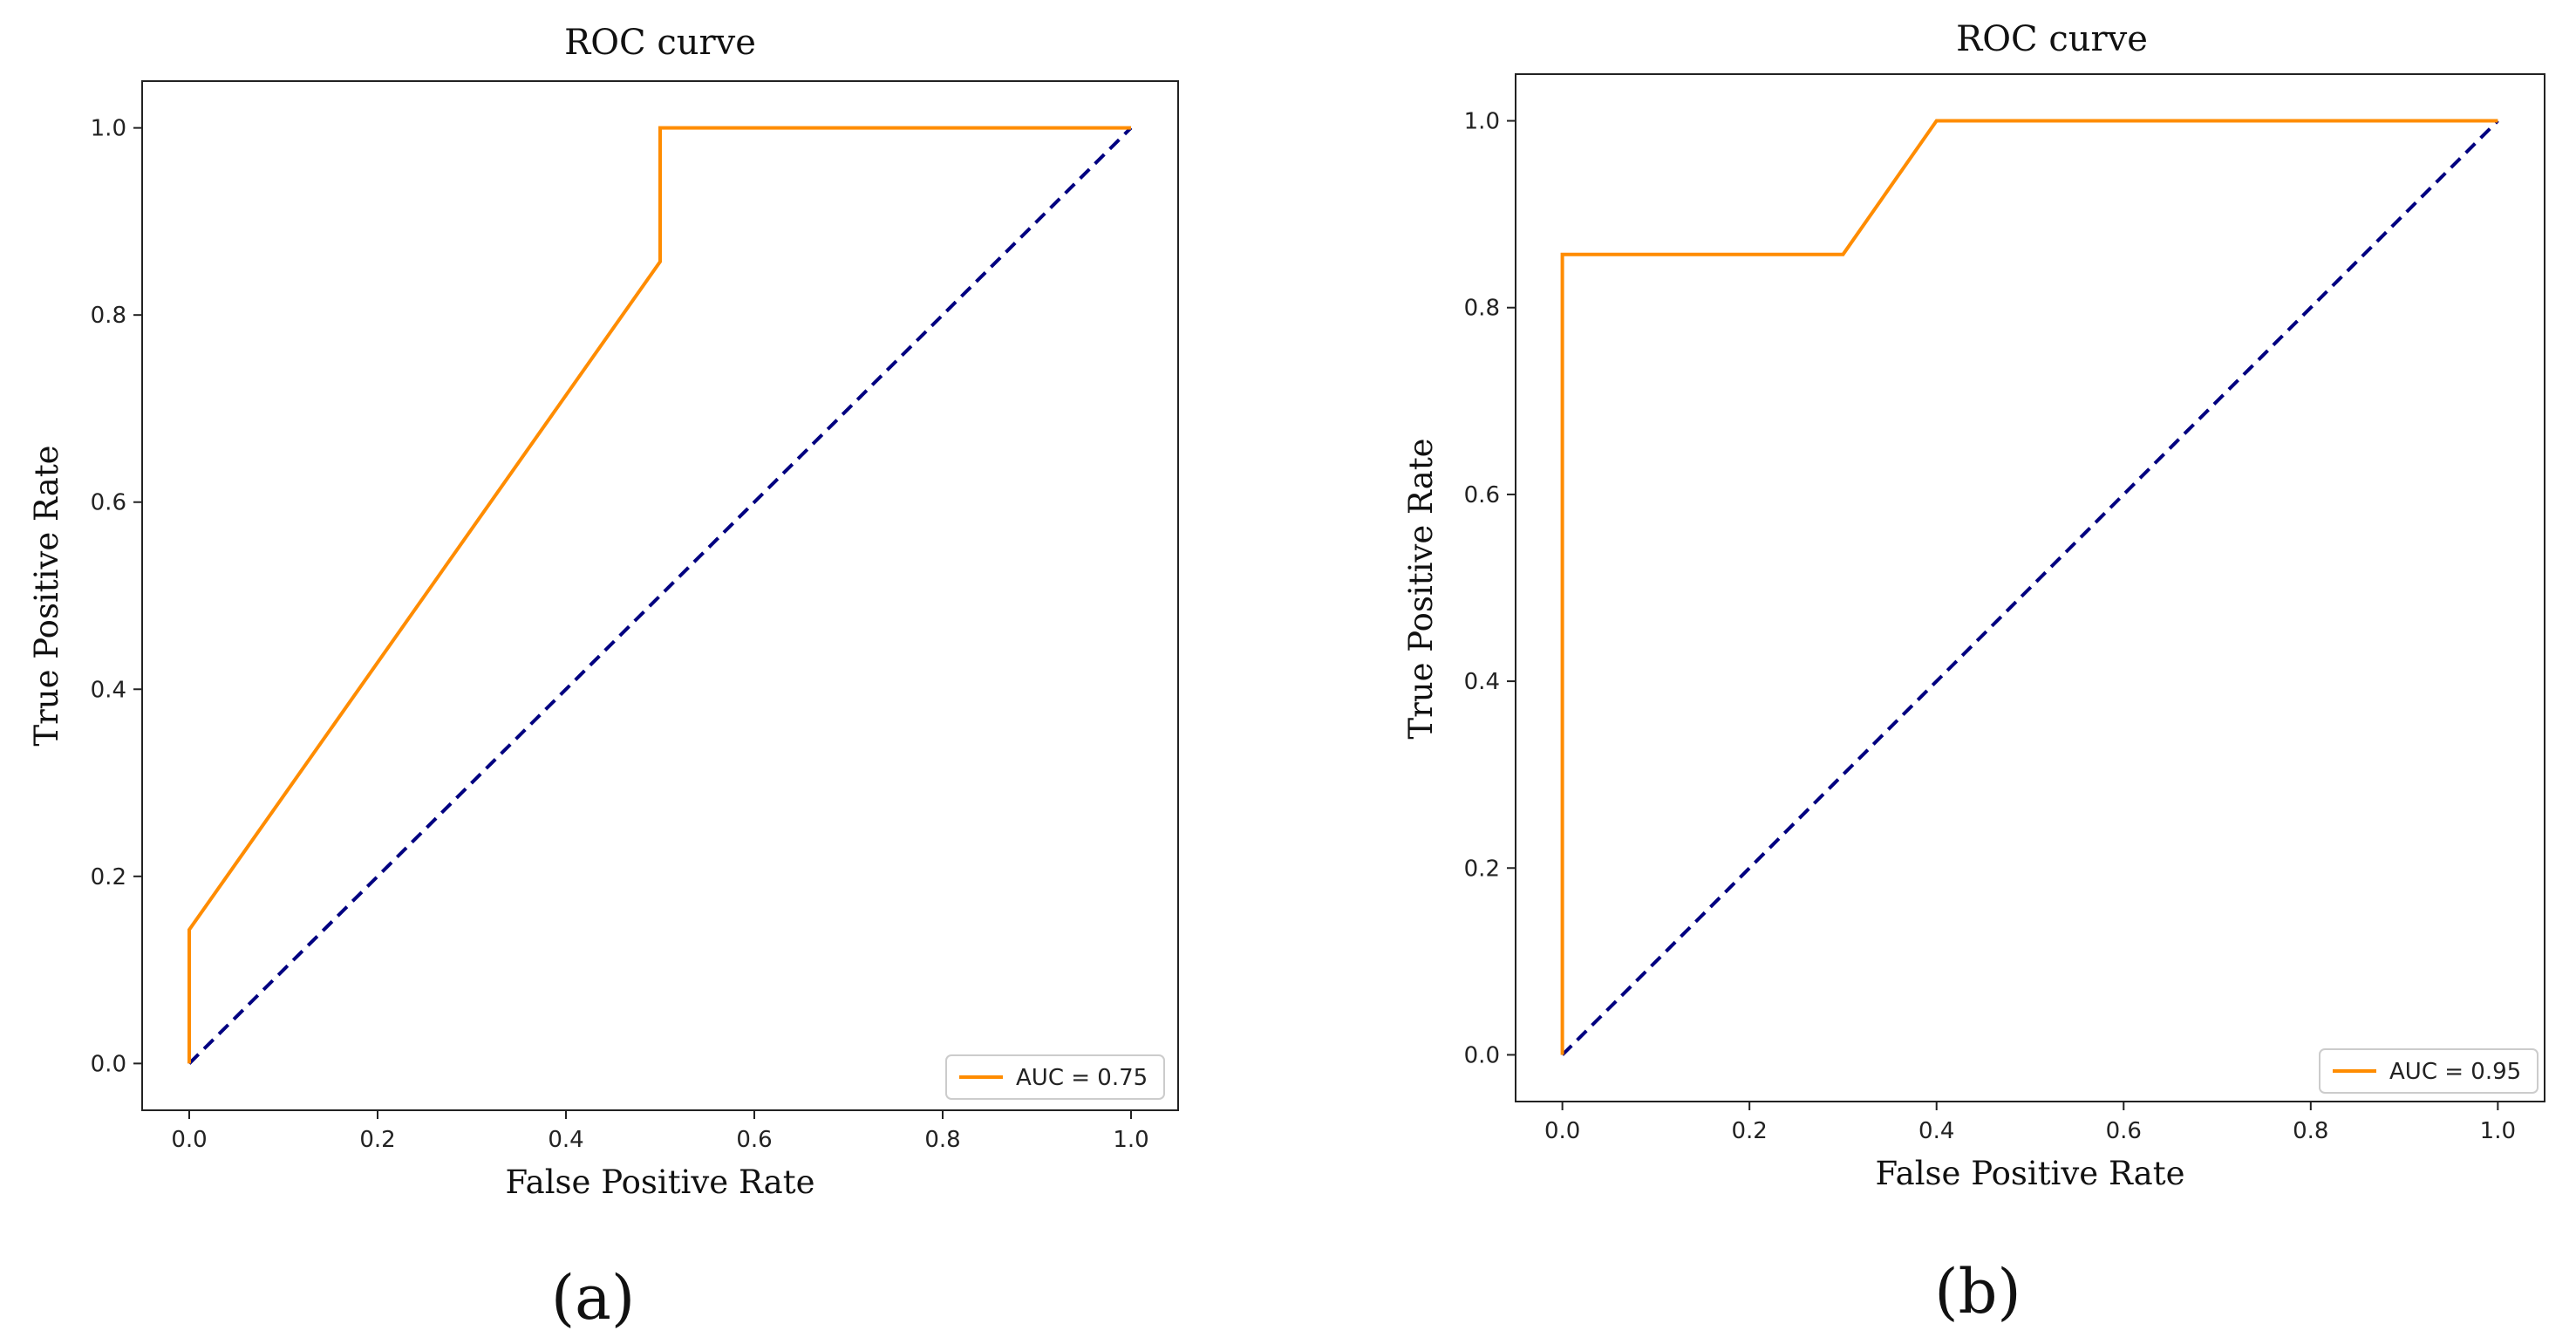  I want to click on panel-label: (a), so click(593, 1298).